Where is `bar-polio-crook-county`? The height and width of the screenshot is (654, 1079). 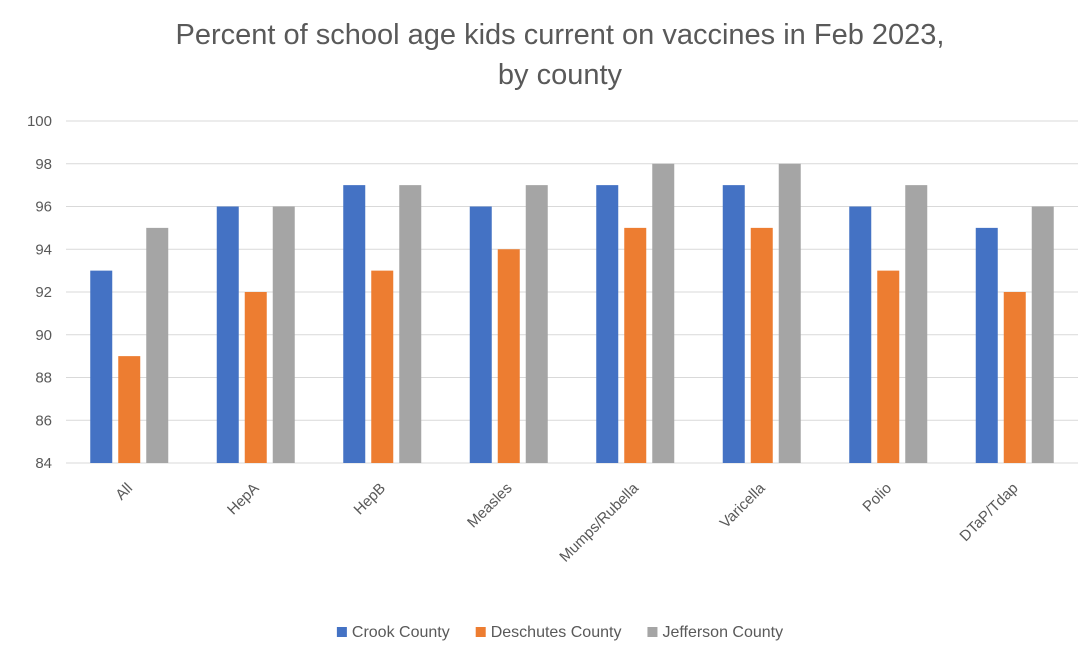
bar-polio-crook-county is located at coordinates (860, 334).